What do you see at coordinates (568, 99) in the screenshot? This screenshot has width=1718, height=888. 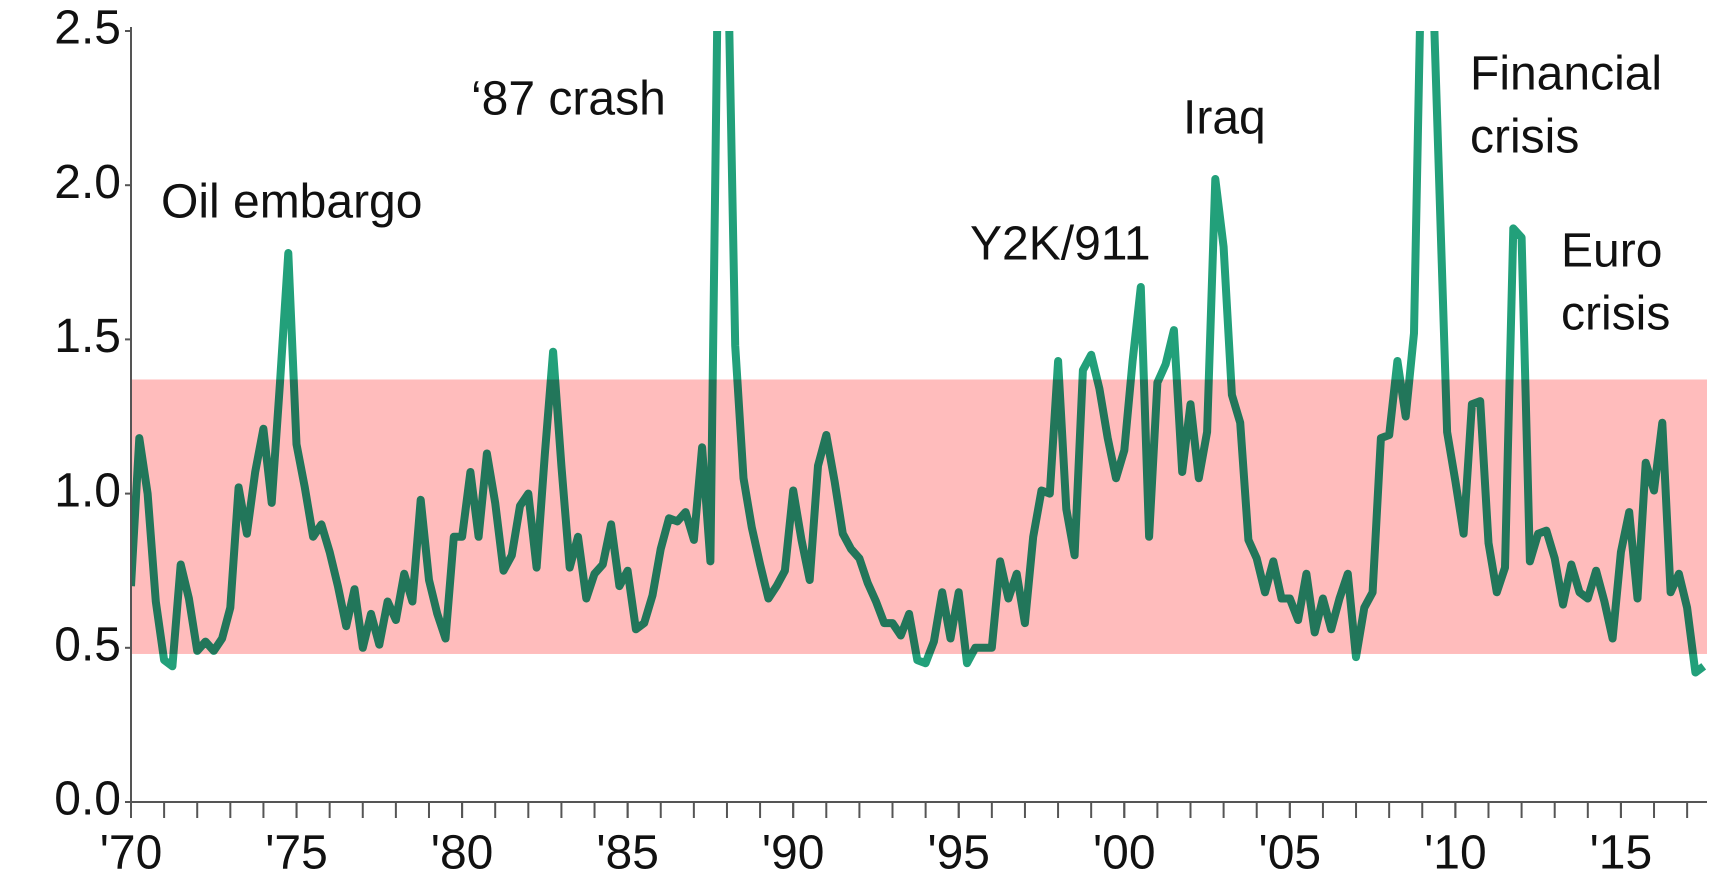 I see `annotation: ‘87 crash` at bounding box center [568, 99].